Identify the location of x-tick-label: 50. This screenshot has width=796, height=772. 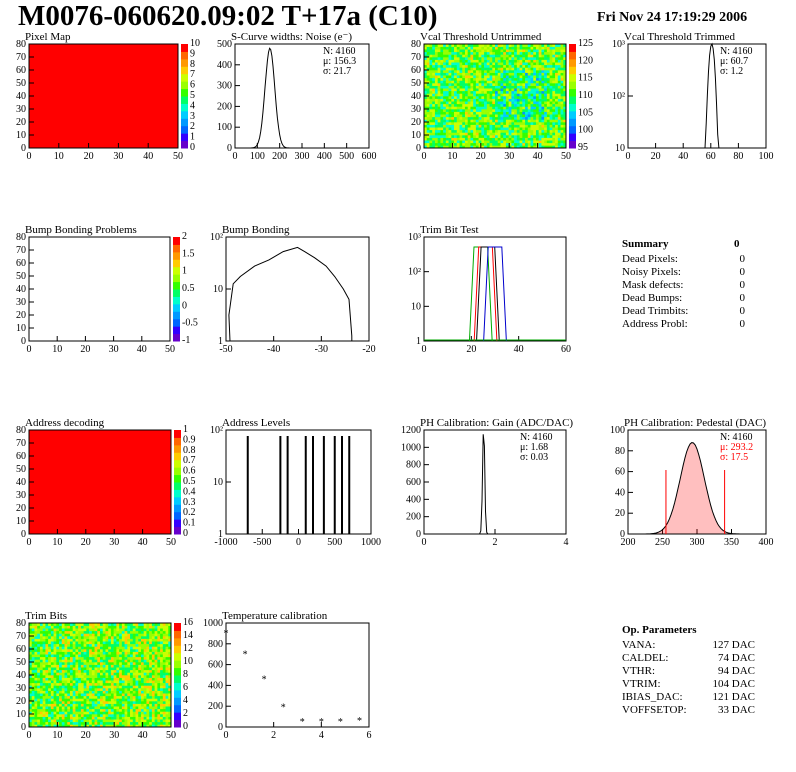
(170, 349).